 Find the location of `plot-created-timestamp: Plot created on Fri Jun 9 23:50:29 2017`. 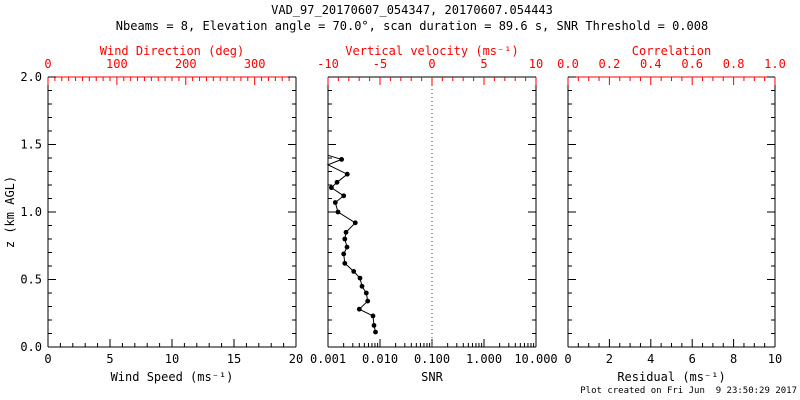

plot-created-timestamp: Plot created on Fri Jun 9 23:50:29 2017 is located at coordinates (688, 391).